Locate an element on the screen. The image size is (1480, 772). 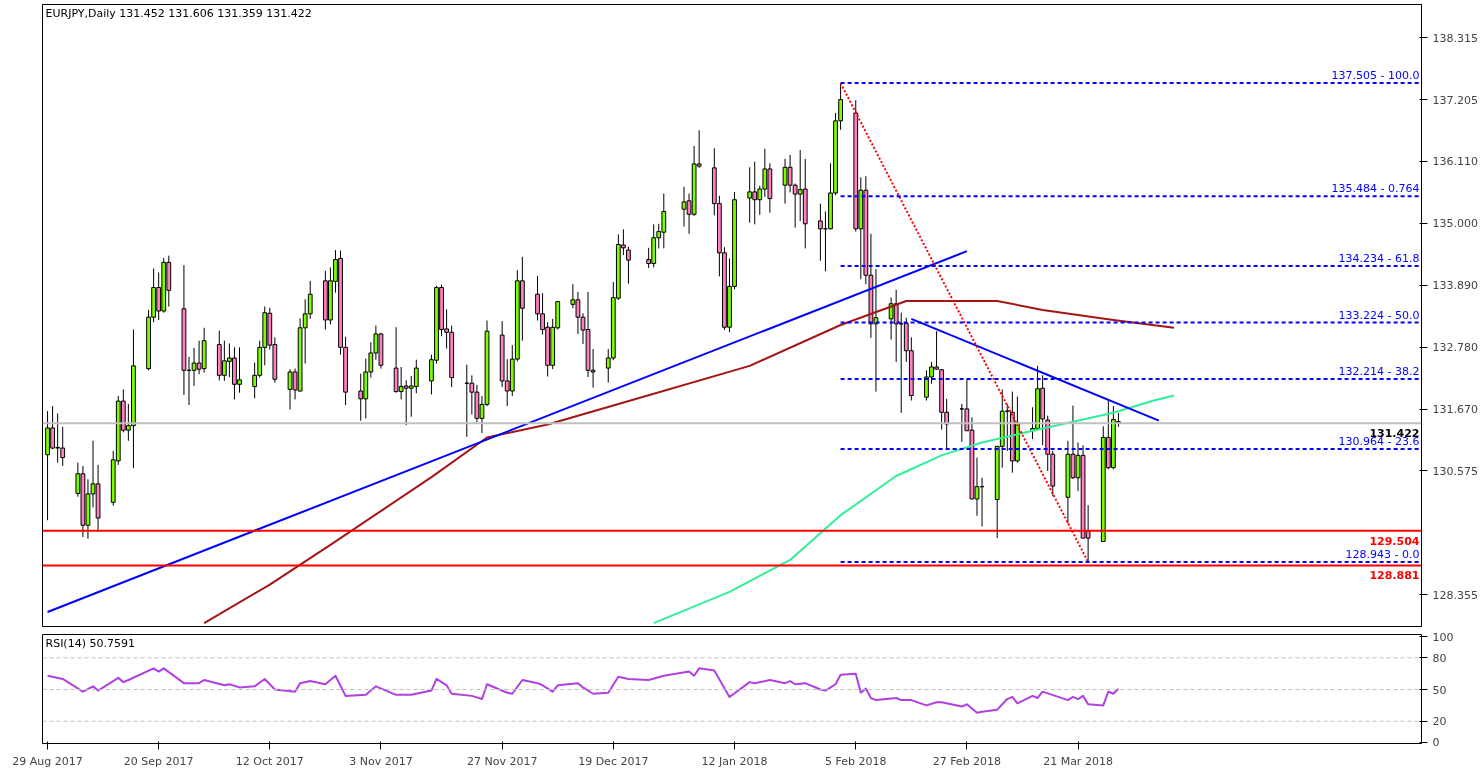
x-tick-label: 20 Sep 2017 is located at coordinates (158, 761).